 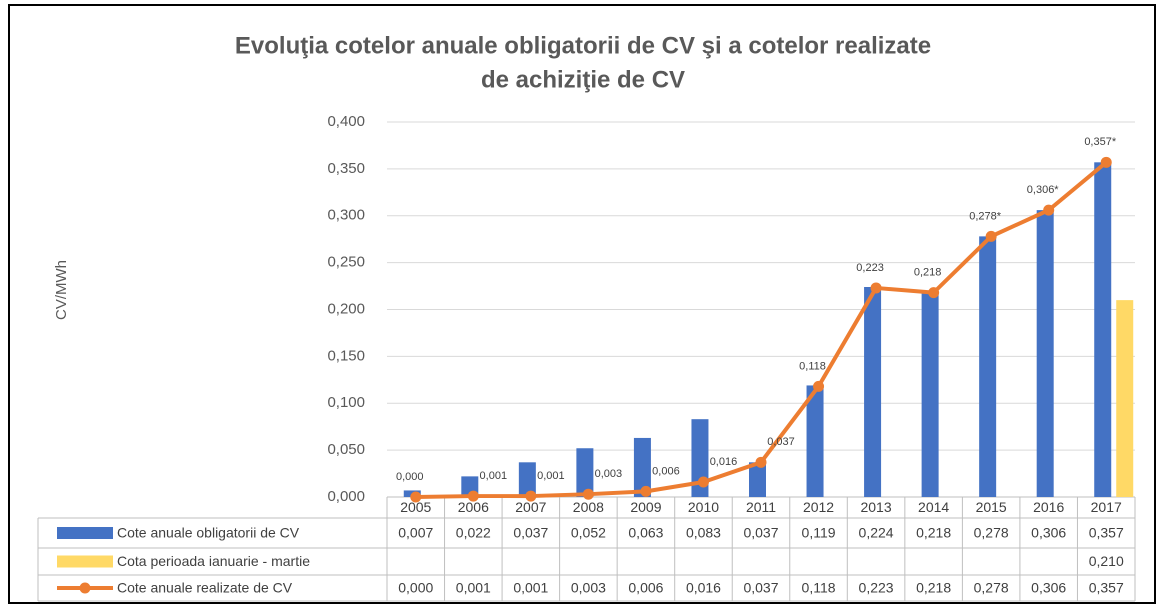 What do you see at coordinates (588, 507) in the screenshot?
I see `x-tick-label: 2008` at bounding box center [588, 507].